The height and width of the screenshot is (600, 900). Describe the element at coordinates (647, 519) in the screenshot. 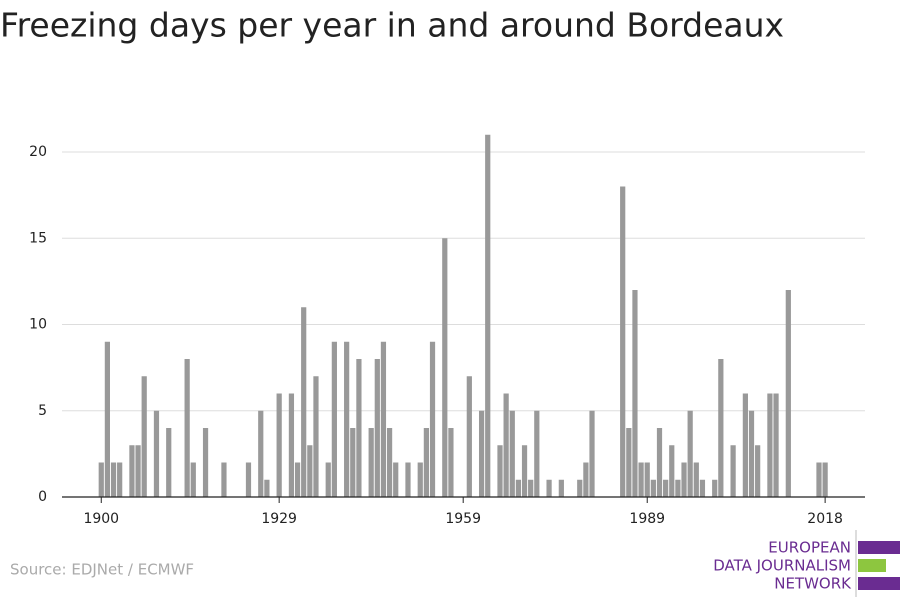

I see `x-tick-label: 1989` at that location.